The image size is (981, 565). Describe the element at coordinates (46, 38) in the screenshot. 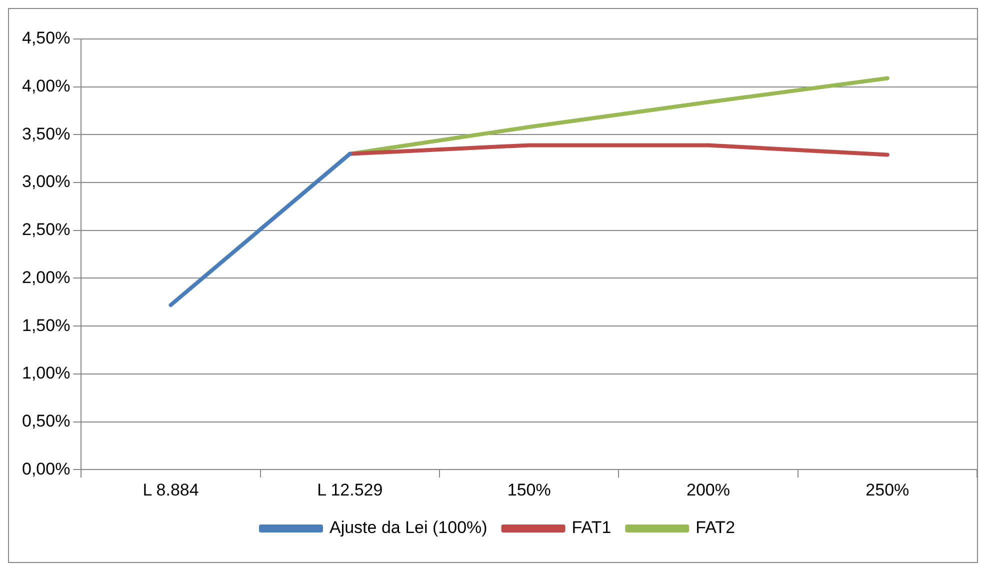

I see `y-tick-label: 4,50%` at that location.